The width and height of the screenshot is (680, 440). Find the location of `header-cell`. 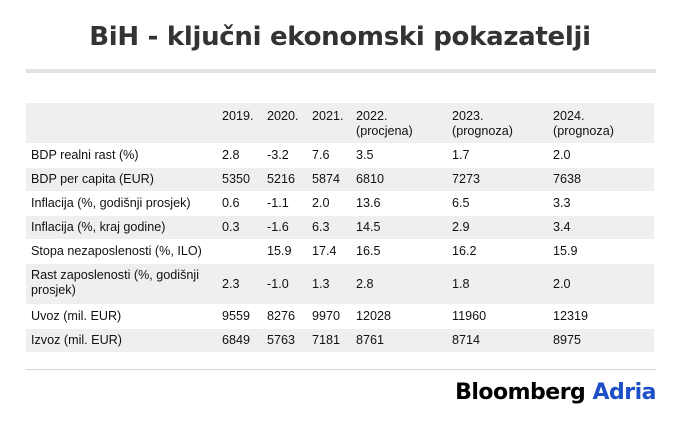

header-cell is located at coordinates (121, 123).